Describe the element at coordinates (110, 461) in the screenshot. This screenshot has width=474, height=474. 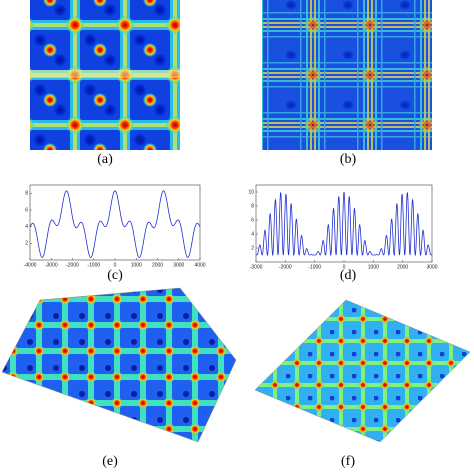
I see `panel-label: (e)` at that location.